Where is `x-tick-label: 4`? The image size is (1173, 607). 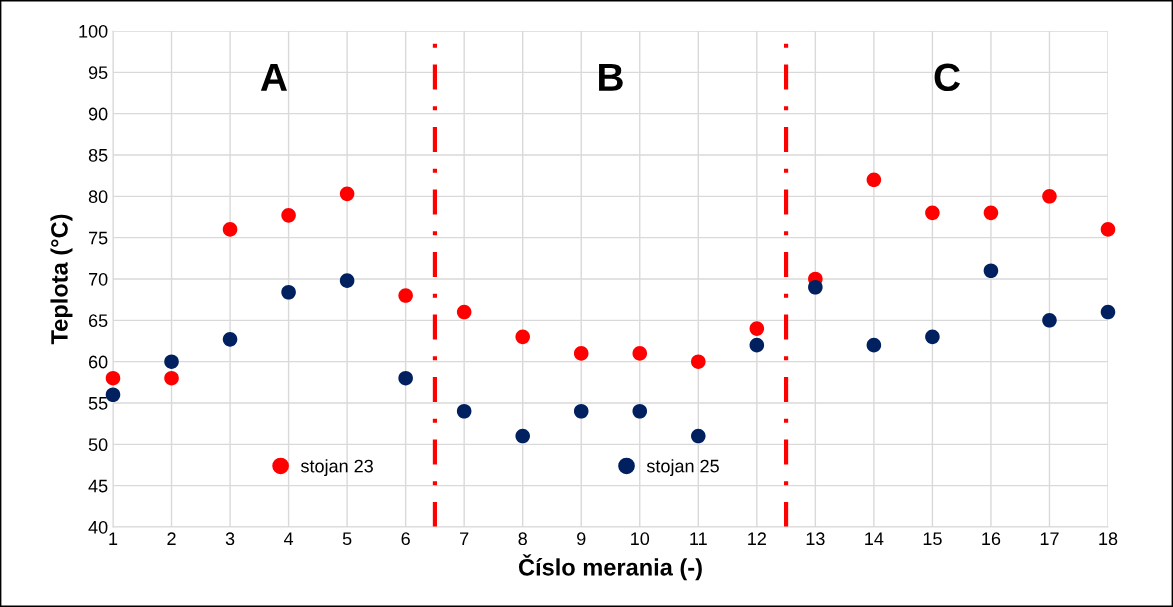
x-tick-label: 4 is located at coordinates (288, 538).